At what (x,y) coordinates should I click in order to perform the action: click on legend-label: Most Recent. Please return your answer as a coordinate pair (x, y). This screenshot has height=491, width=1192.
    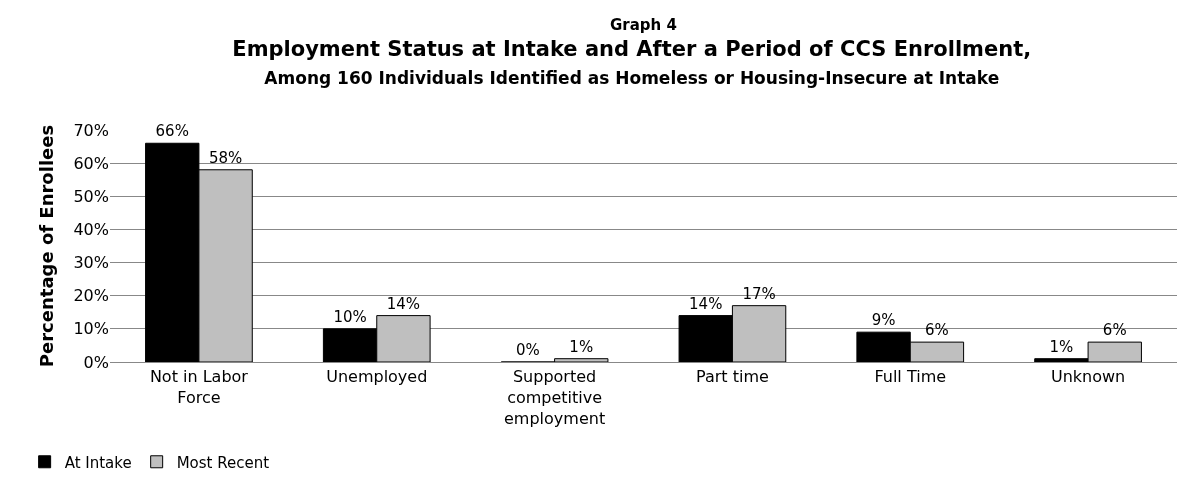
    Looking at the image, I should click on (223, 462).